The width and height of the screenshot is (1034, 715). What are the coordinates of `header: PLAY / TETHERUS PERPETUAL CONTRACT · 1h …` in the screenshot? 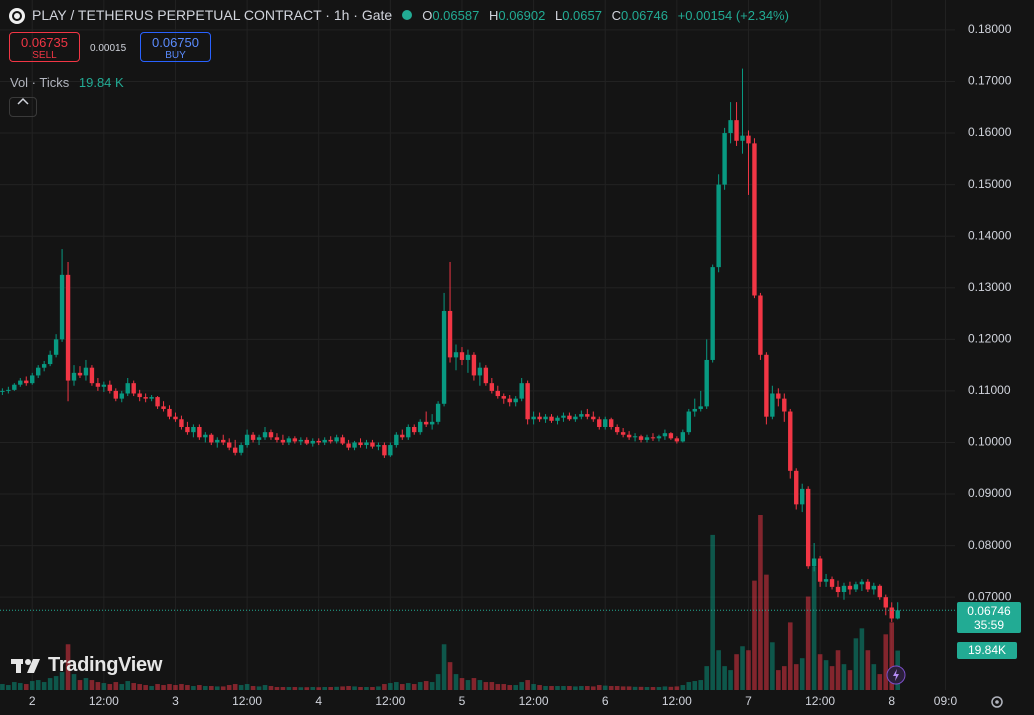 It's located at (410, 15).